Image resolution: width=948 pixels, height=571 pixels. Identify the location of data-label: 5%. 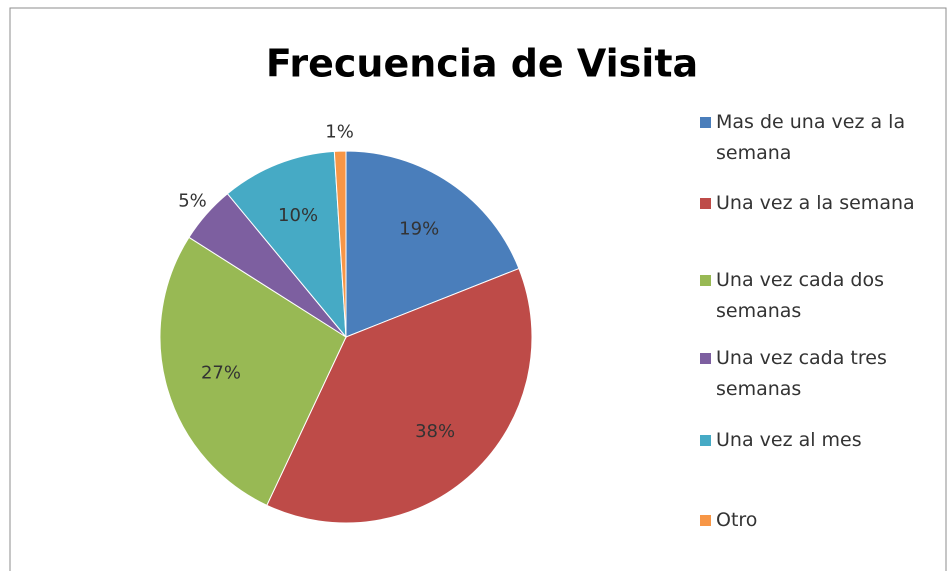
(192, 201).